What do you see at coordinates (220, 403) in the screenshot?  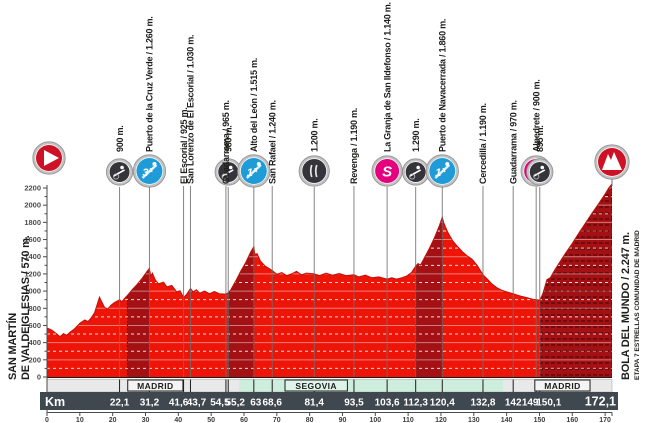 I see `km-value: 54,5` at bounding box center [220, 403].